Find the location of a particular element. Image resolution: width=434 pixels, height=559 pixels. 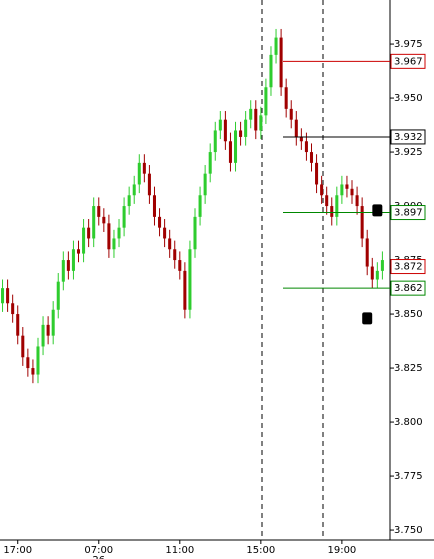

price-label: 3.872 is located at coordinates (408, 267).